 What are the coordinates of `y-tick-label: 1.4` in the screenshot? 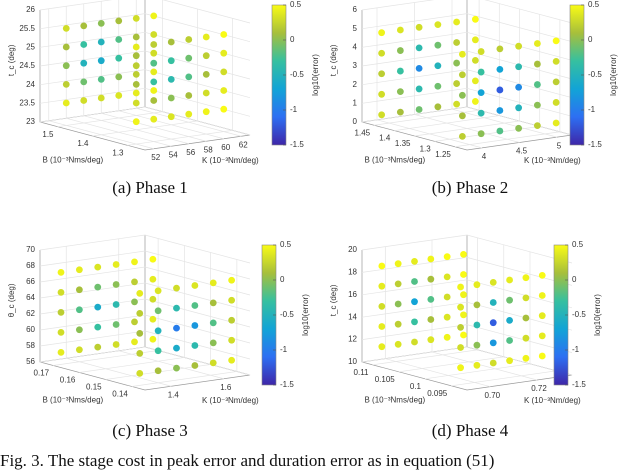 It's located at (83, 143).